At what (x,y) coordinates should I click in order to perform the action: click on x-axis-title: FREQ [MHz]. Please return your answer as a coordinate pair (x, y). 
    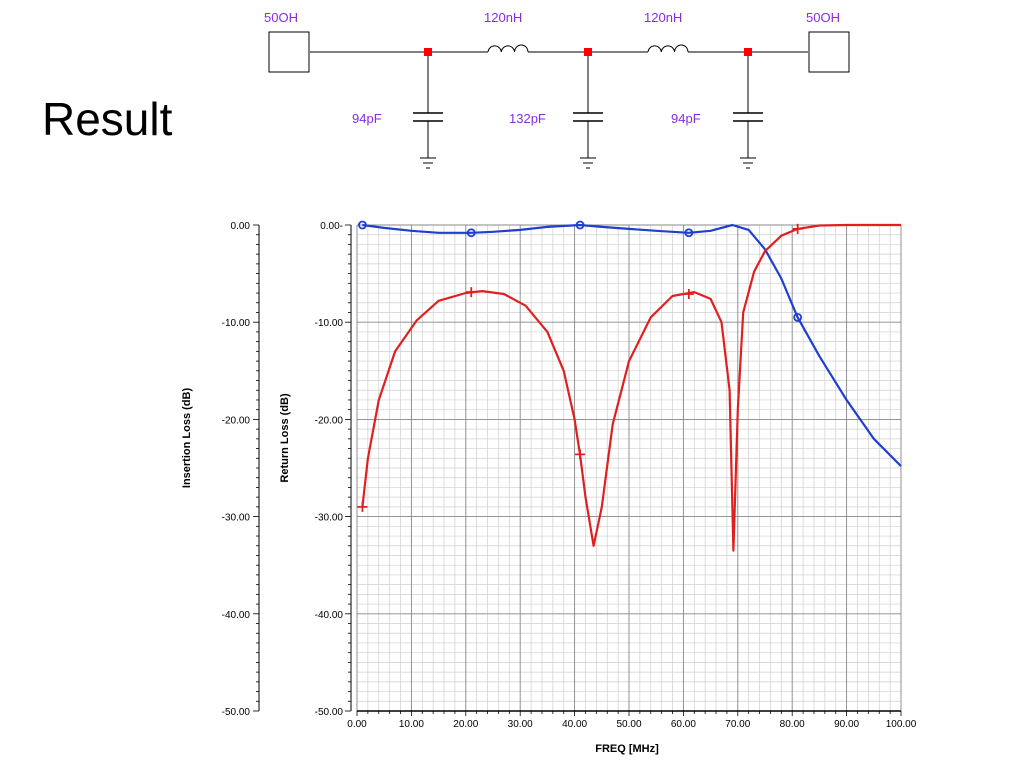
    Looking at the image, I should click on (627, 749).